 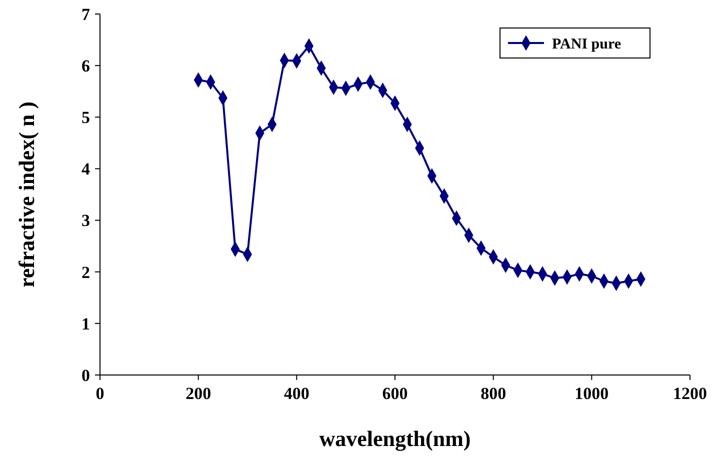 I want to click on x-axis-title: wavelength(nm), so click(x=395, y=438).